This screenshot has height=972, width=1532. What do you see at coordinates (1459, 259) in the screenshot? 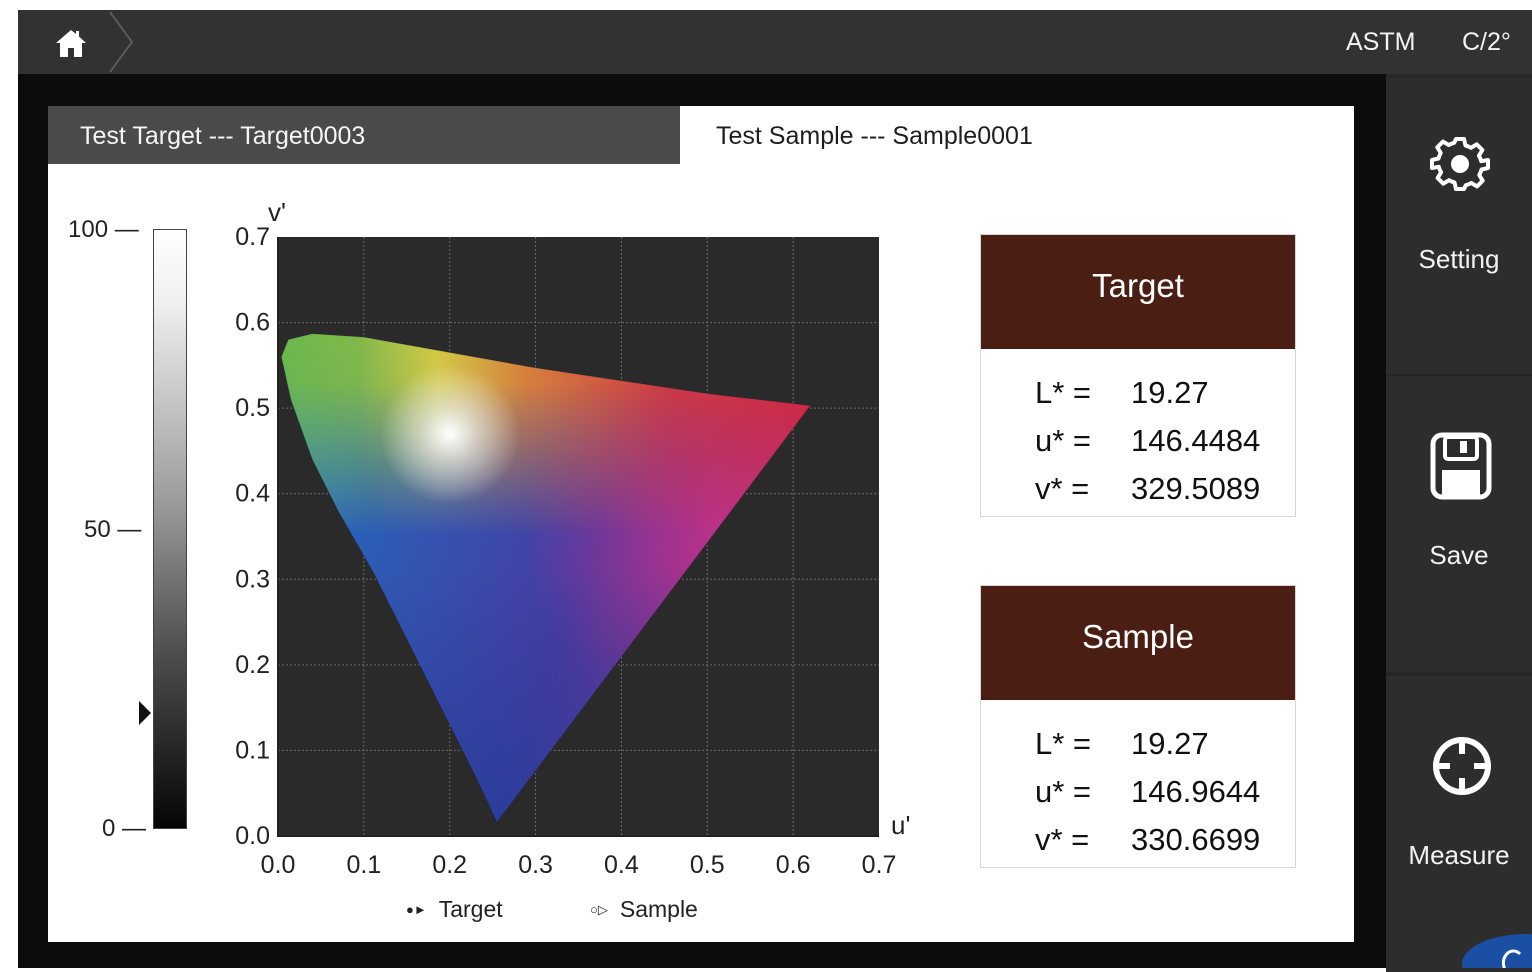
I see `setting-label: Setting` at bounding box center [1459, 259].